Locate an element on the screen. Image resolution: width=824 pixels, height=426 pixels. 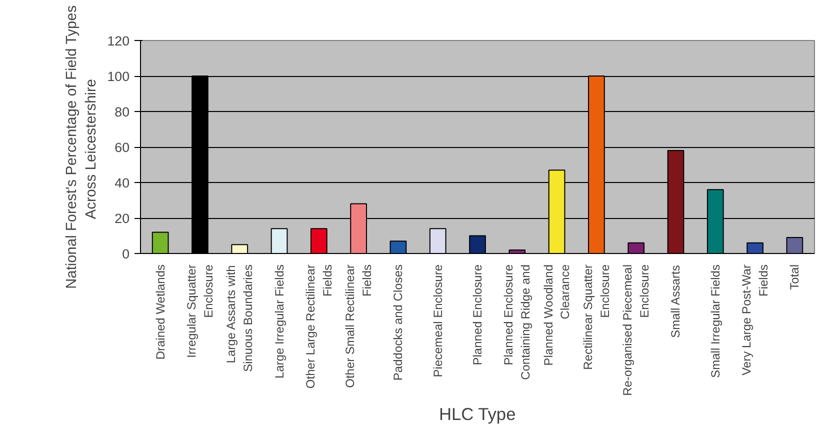
x-tick-label: Drained Wetlands is located at coordinates (160, 312).